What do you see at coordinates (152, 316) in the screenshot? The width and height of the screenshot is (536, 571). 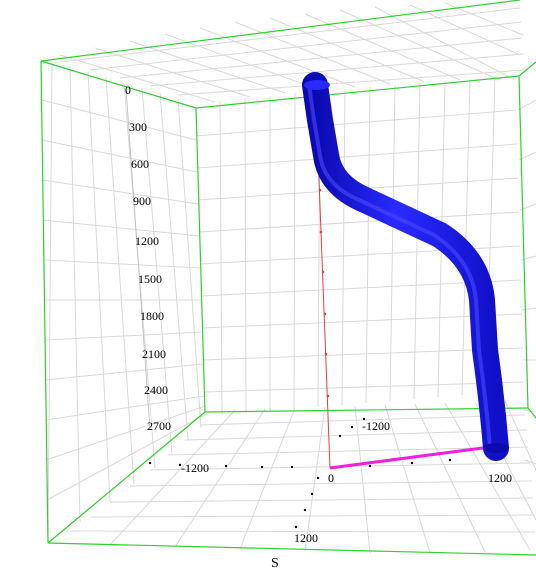 I see `depth-label: 1800` at bounding box center [152, 316].